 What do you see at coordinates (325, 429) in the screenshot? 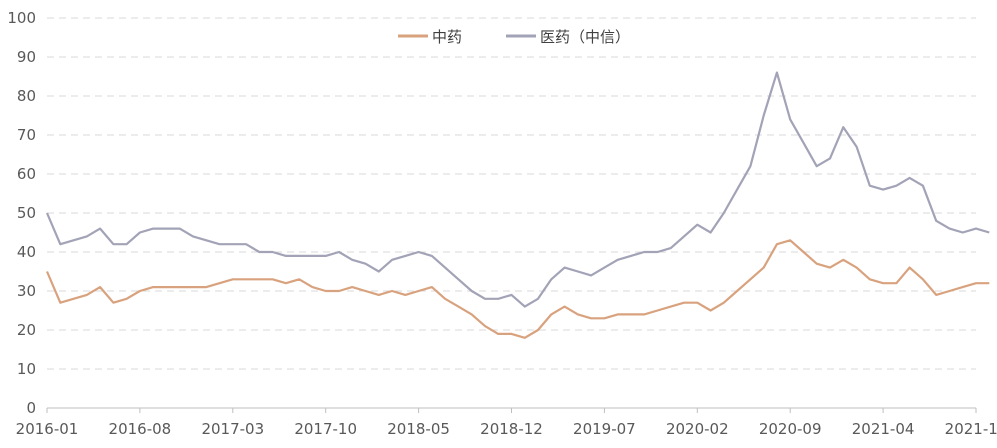
I see `x-tick-label: 2017-10` at bounding box center [325, 429].